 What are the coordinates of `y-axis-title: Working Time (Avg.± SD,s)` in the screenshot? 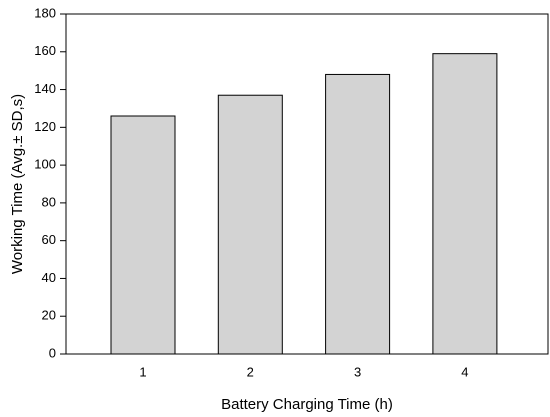 It's located at (17, 184).